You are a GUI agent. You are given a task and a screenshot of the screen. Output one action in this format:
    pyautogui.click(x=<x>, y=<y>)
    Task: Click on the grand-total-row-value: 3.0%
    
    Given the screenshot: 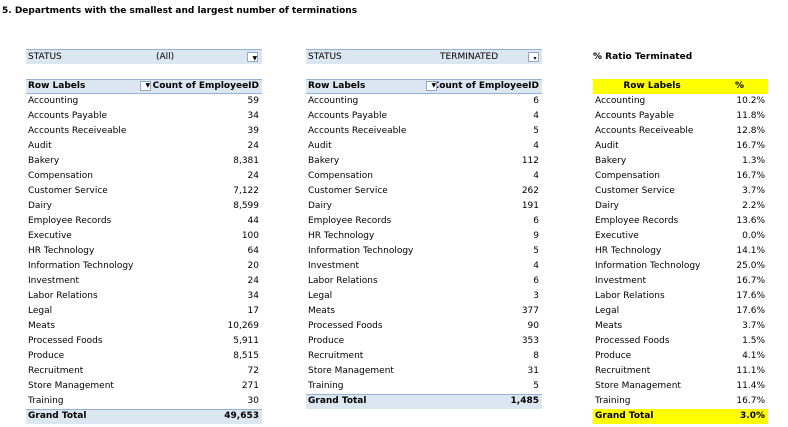 What is the action you would take?
    pyautogui.click(x=752, y=416)
    